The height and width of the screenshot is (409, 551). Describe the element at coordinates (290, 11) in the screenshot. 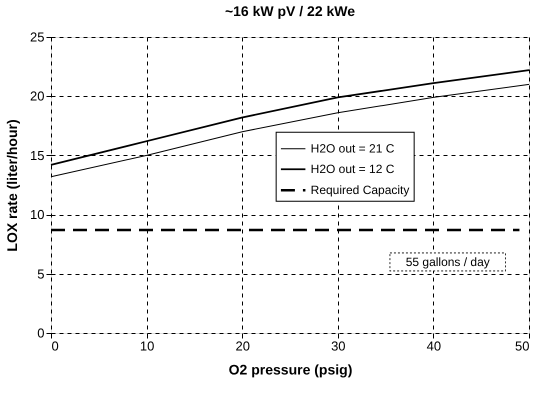

I see `chart-title: ~16 kW pV / 22 kWe` at that location.